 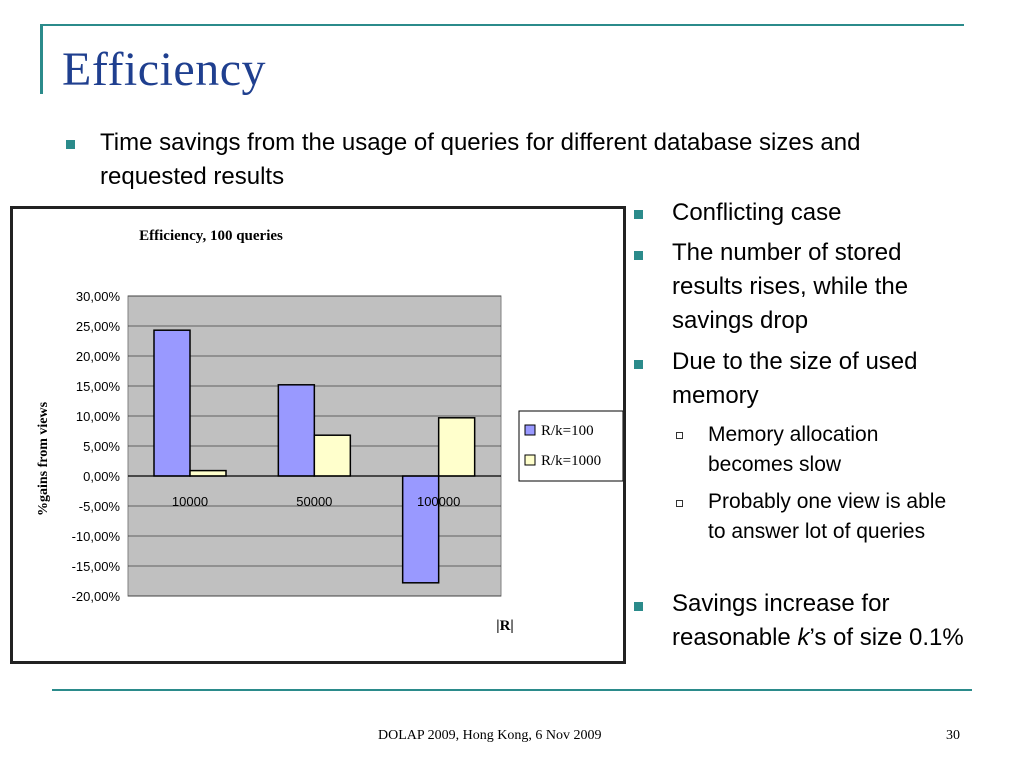 What do you see at coordinates (504, 626) in the screenshot?
I see `x-axis-label: |R|` at bounding box center [504, 626].